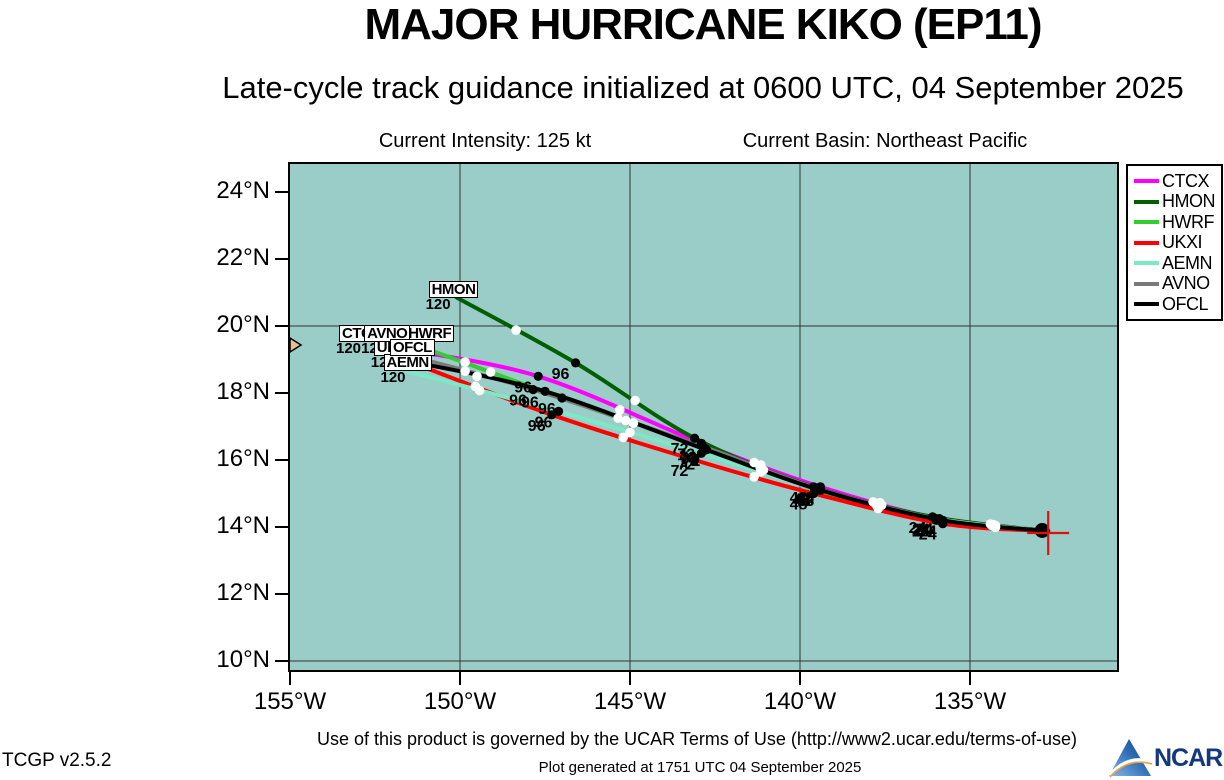 The image size is (1224, 780). I want to click on forecast-hour-label-AEMN: 96, so click(544, 422).